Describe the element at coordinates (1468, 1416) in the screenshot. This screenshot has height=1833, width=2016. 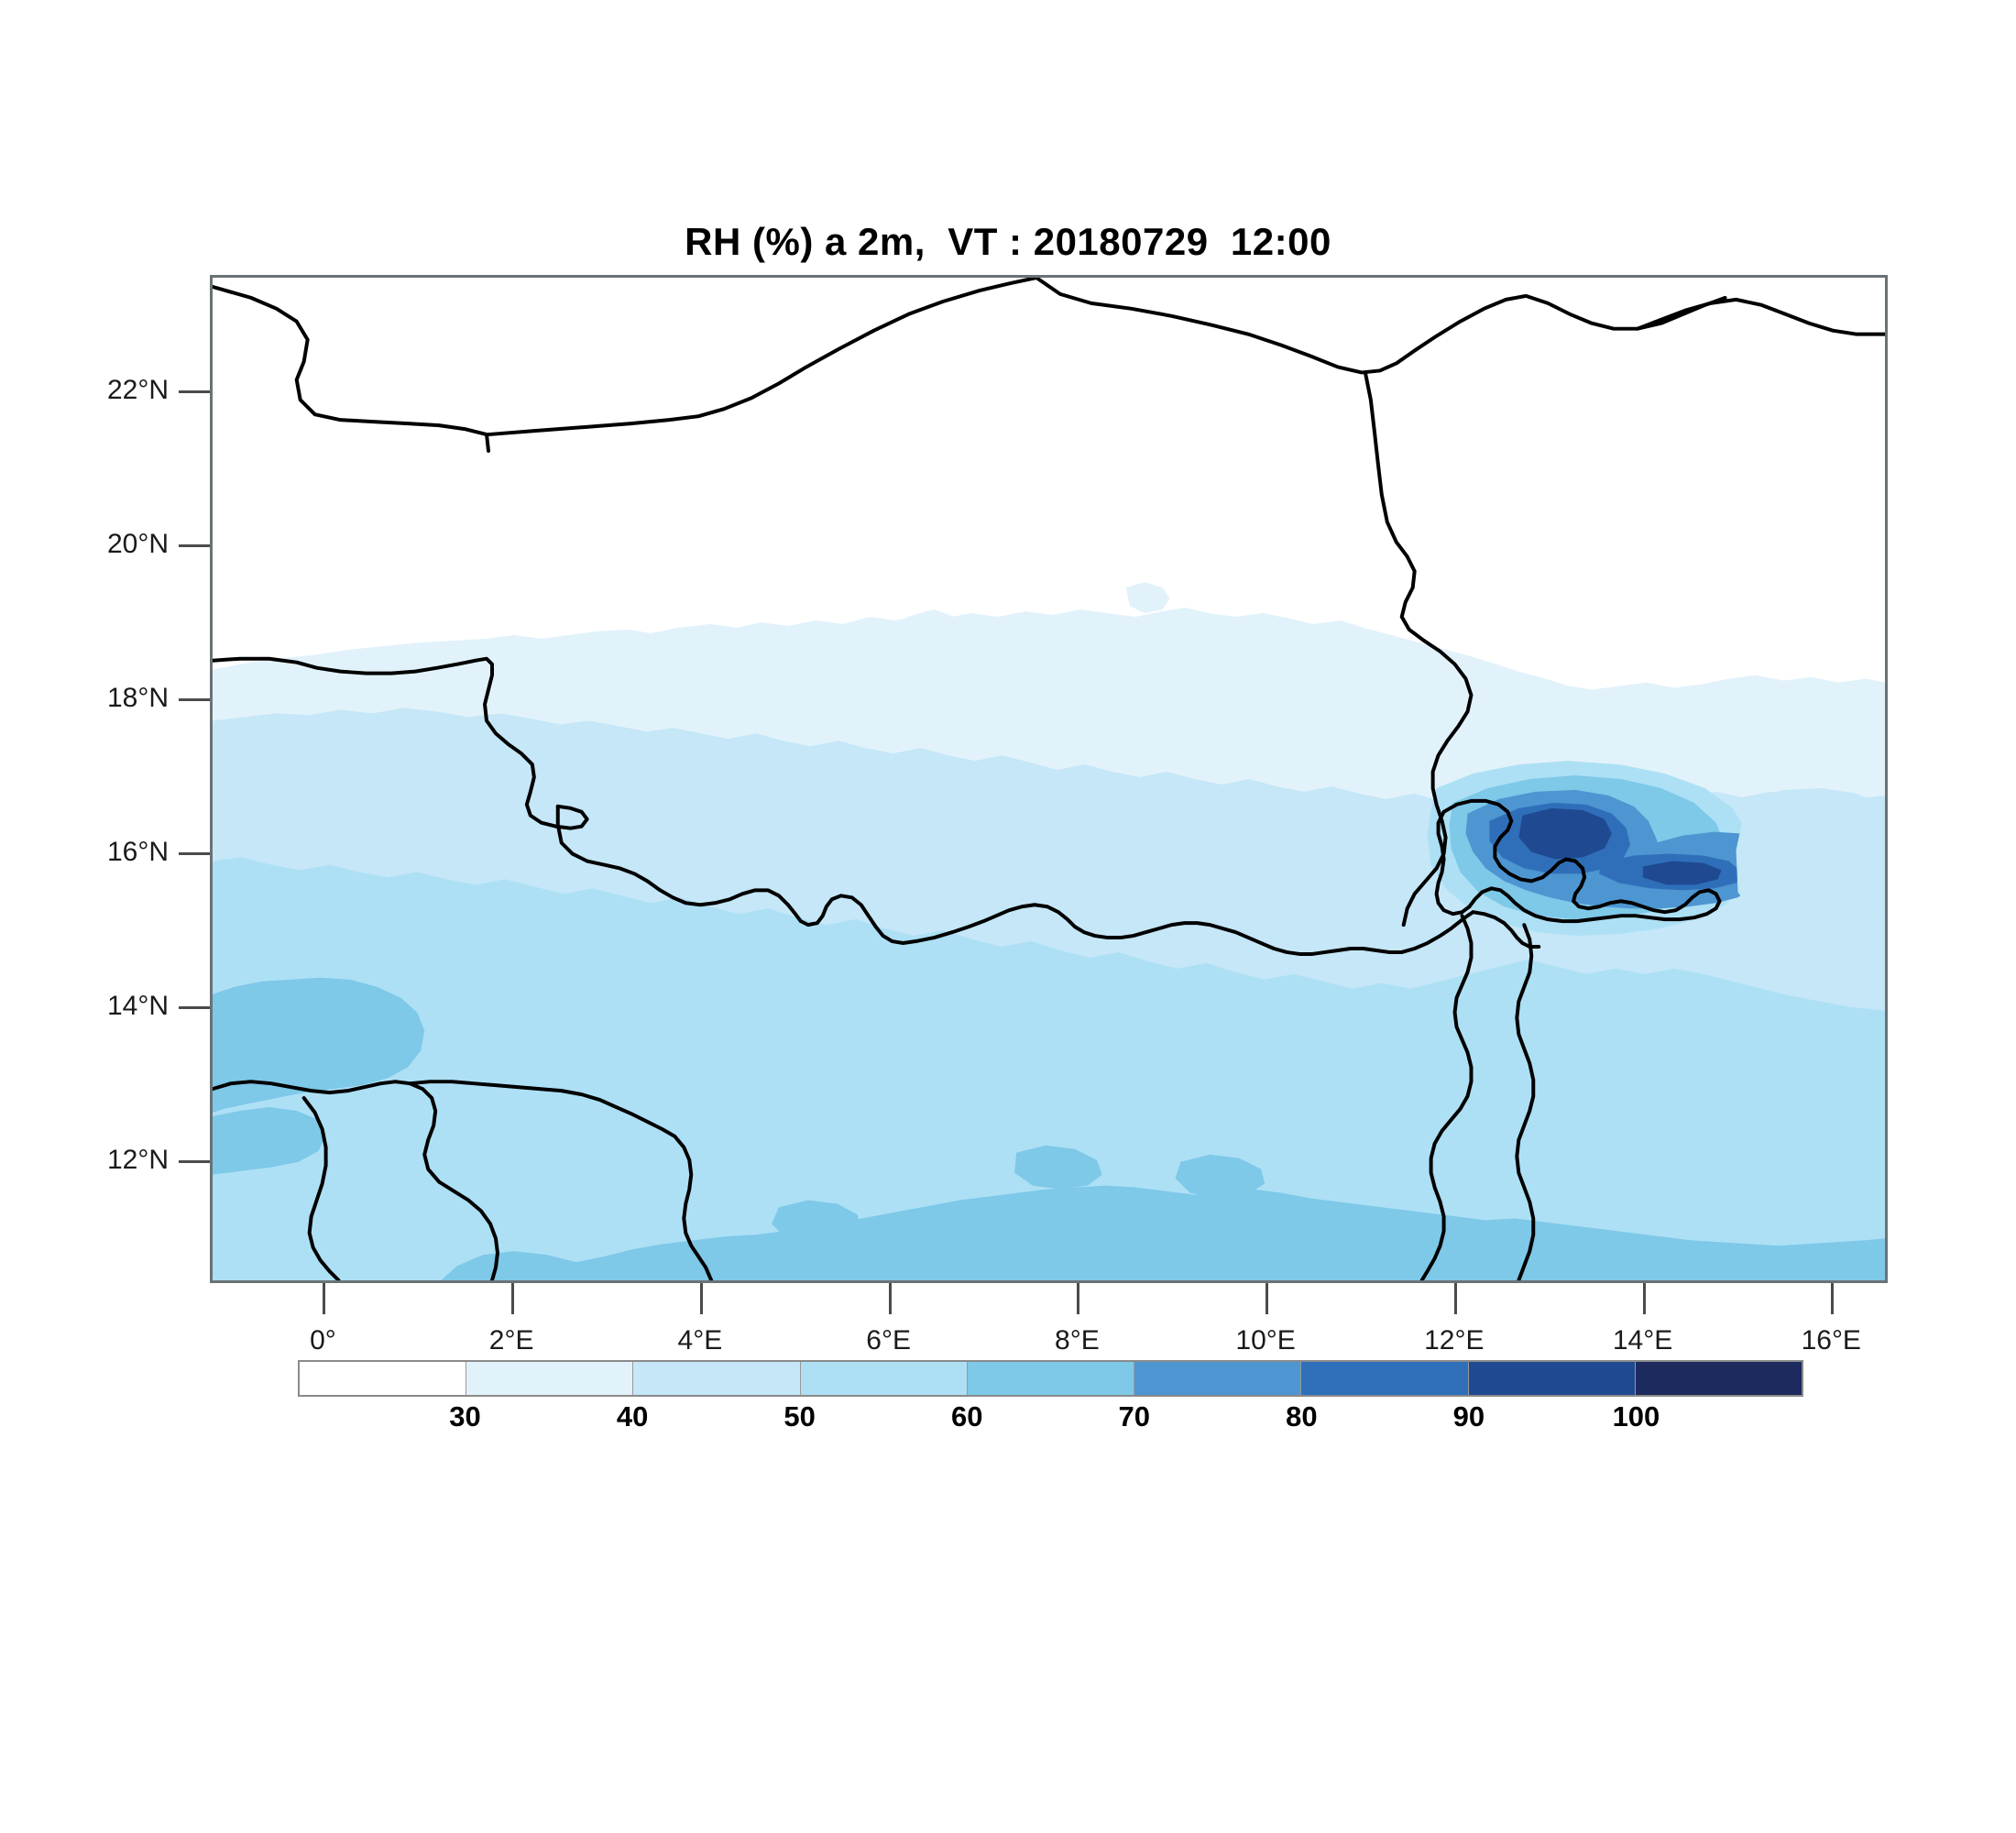
I see `colorbar-tick-label-90: 90` at that location.